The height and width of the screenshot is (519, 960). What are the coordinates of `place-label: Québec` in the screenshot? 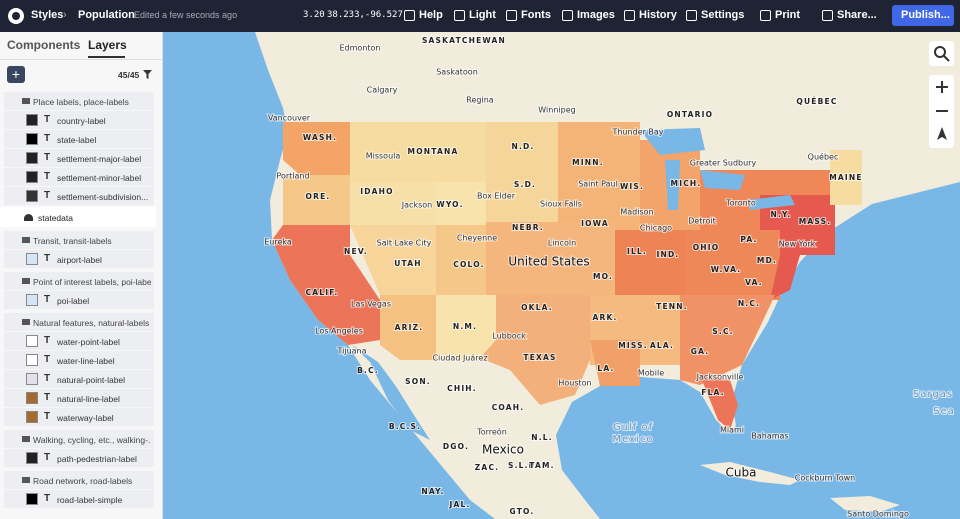 It's located at (823, 157).